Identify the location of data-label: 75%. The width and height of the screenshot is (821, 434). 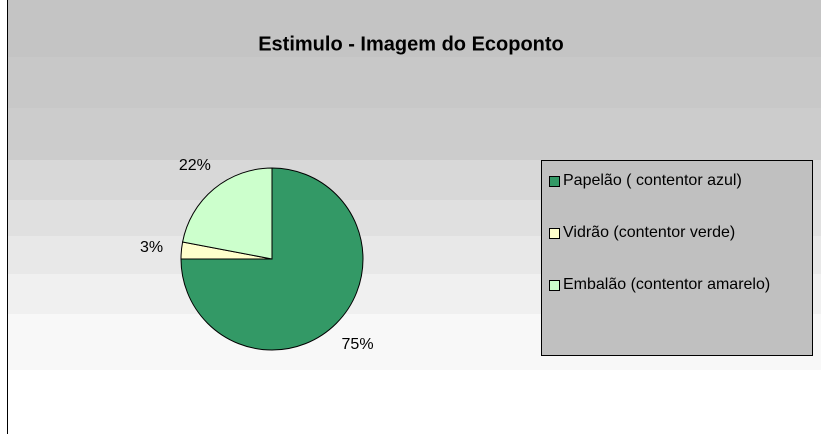
(358, 344).